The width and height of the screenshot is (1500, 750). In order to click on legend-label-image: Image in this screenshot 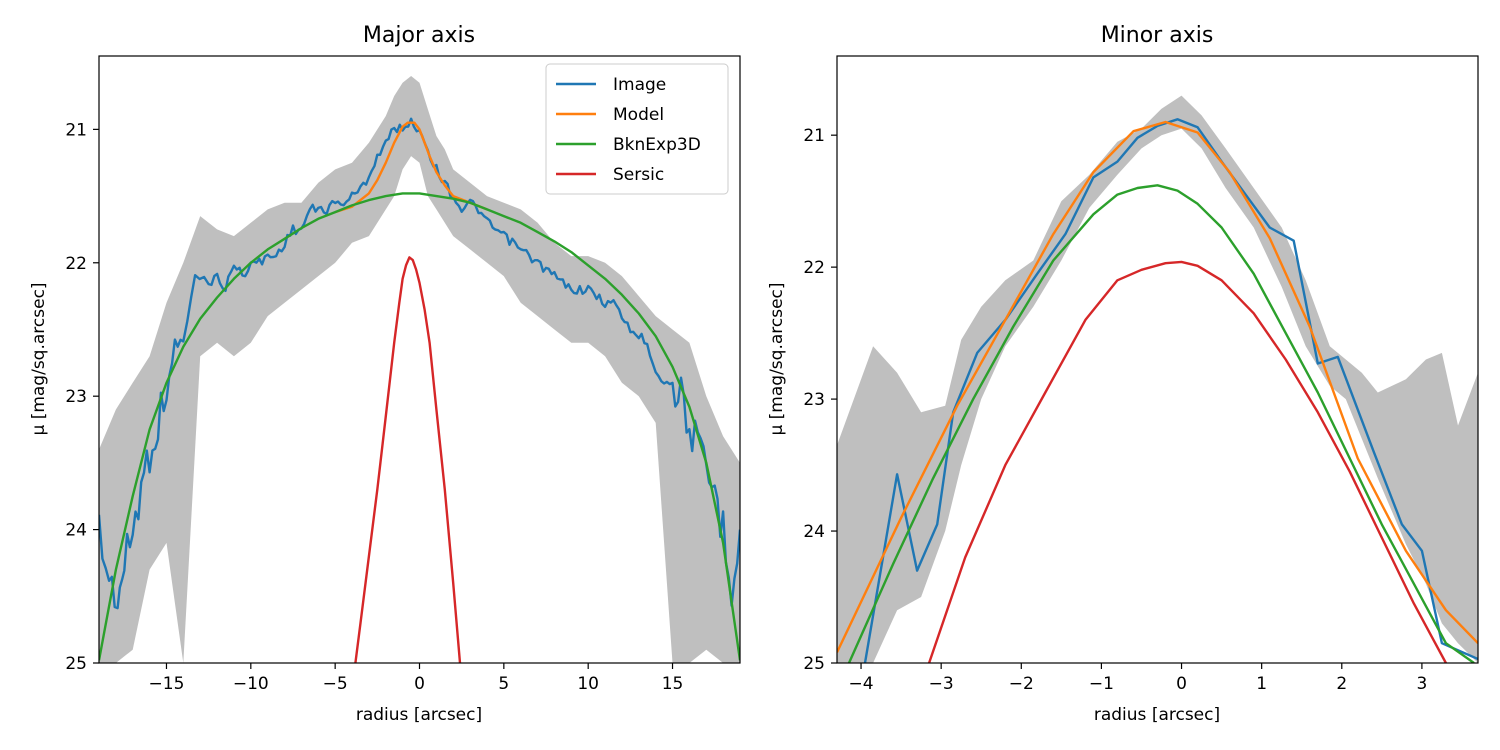, I will do `click(639, 85)`.